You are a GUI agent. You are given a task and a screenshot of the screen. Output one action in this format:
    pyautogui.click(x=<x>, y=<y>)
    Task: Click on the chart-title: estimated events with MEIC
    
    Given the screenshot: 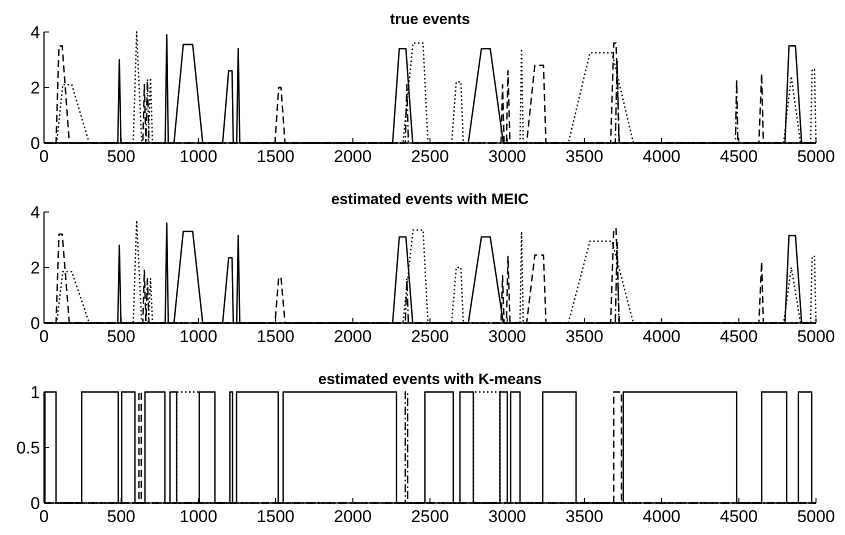 What is the action you would take?
    pyautogui.click(x=430, y=199)
    